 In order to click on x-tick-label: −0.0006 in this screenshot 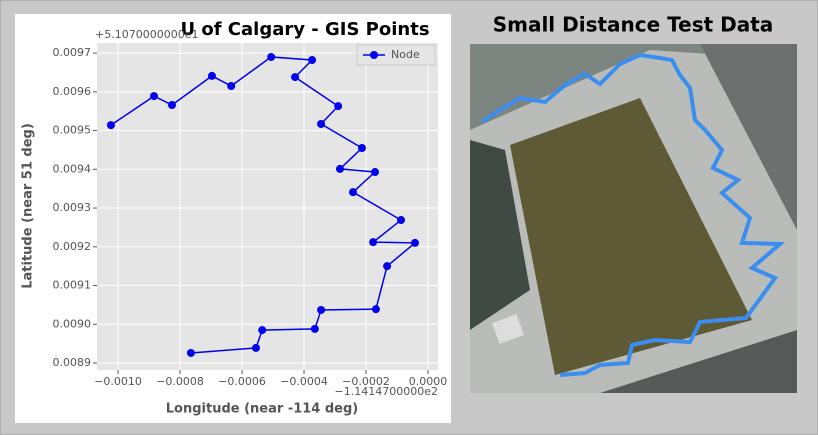, I will do `click(242, 381)`.